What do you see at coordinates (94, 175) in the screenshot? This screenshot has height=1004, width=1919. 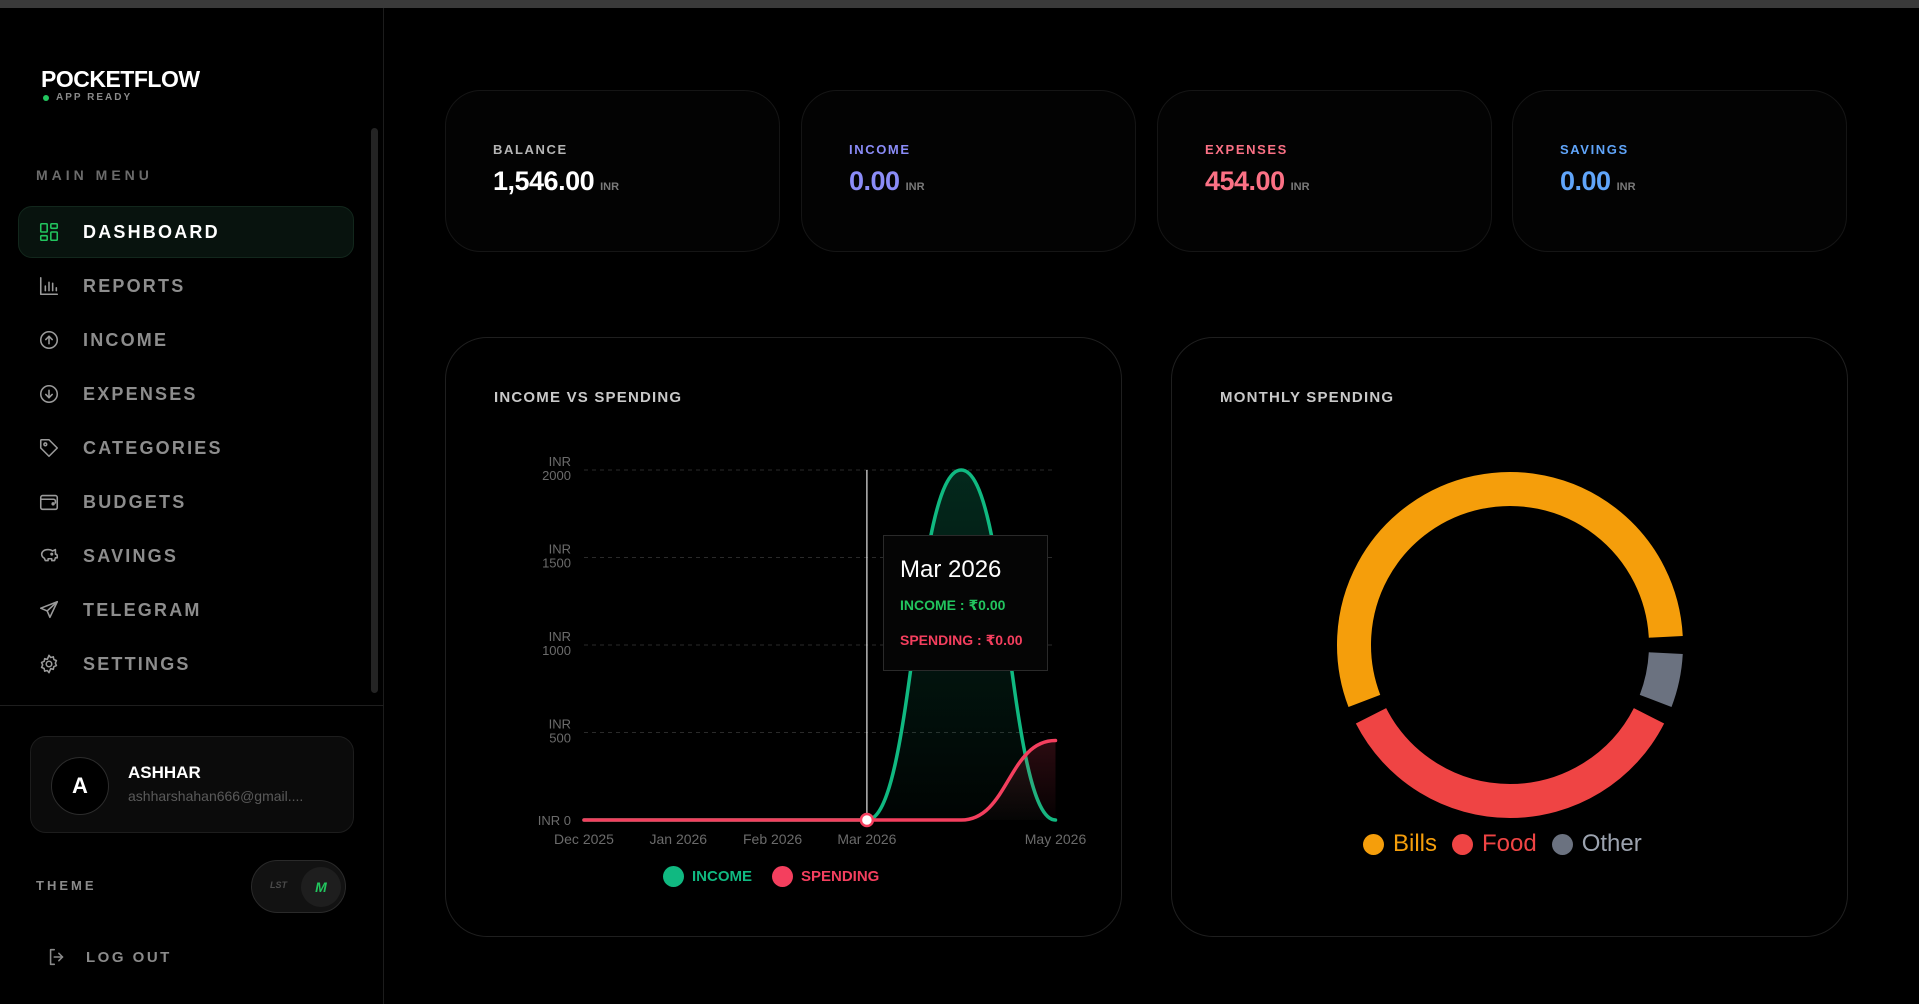 I see `menu-heading: MAIN MENU` at bounding box center [94, 175].